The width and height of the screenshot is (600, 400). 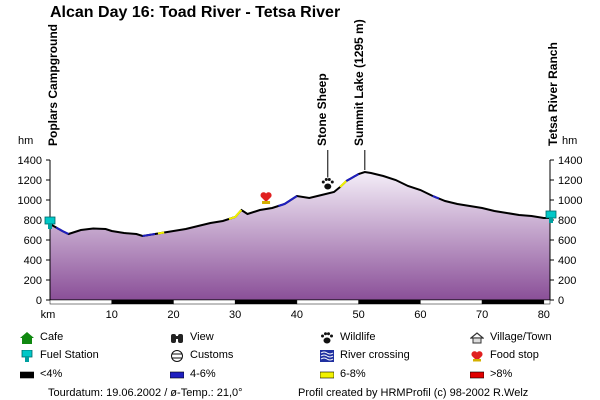 I want to click on legend-label: Customs, so click(x=212, y=355).